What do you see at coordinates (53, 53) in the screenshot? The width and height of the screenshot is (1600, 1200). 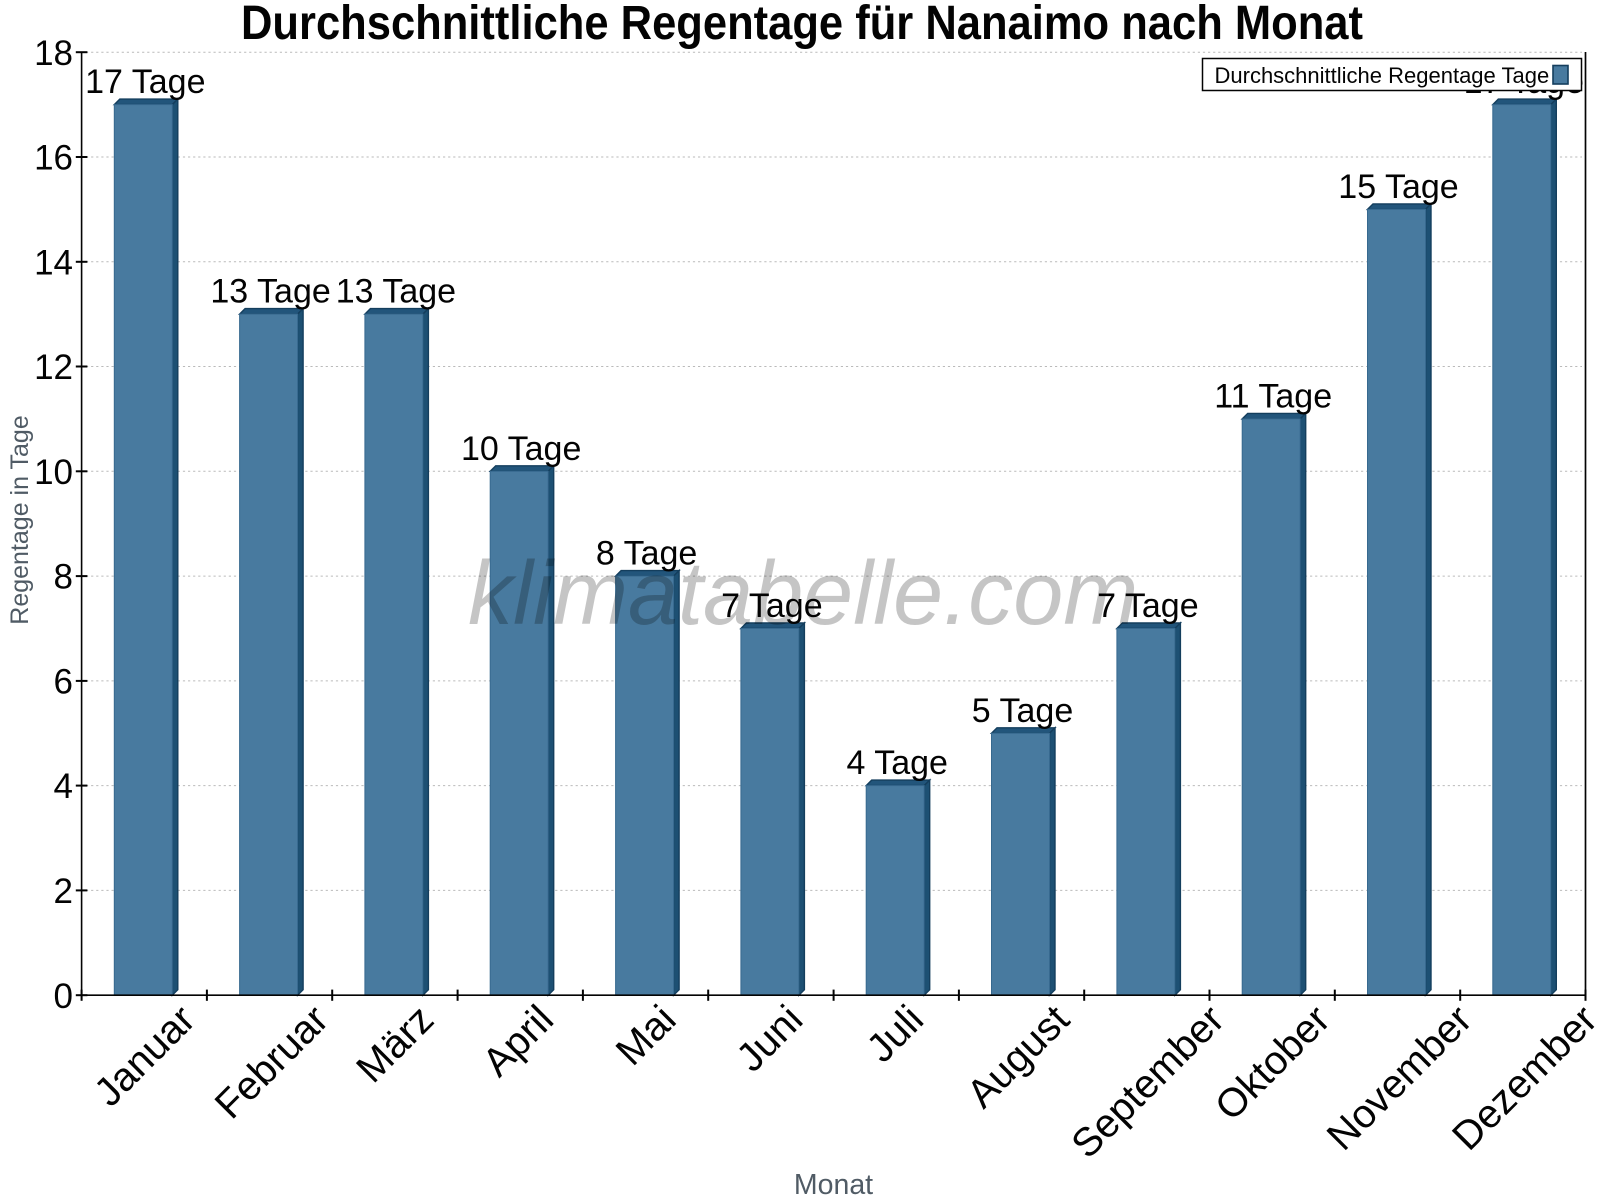 I see `svg-text: 18` at bounding box center [53, 53].